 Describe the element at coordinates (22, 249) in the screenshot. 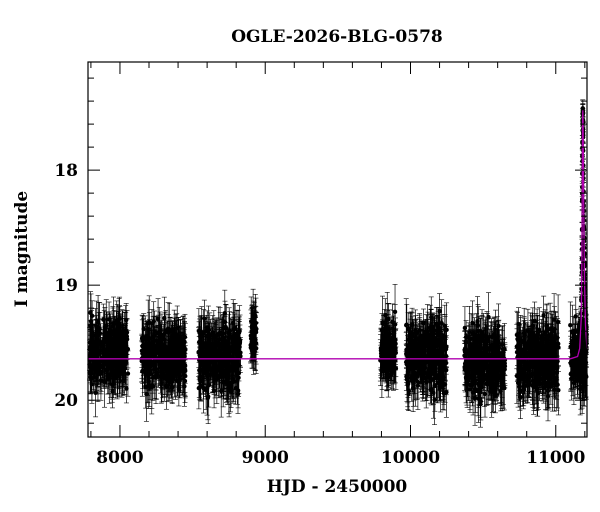

I see `y-axis-label: I magnitude` at that location.